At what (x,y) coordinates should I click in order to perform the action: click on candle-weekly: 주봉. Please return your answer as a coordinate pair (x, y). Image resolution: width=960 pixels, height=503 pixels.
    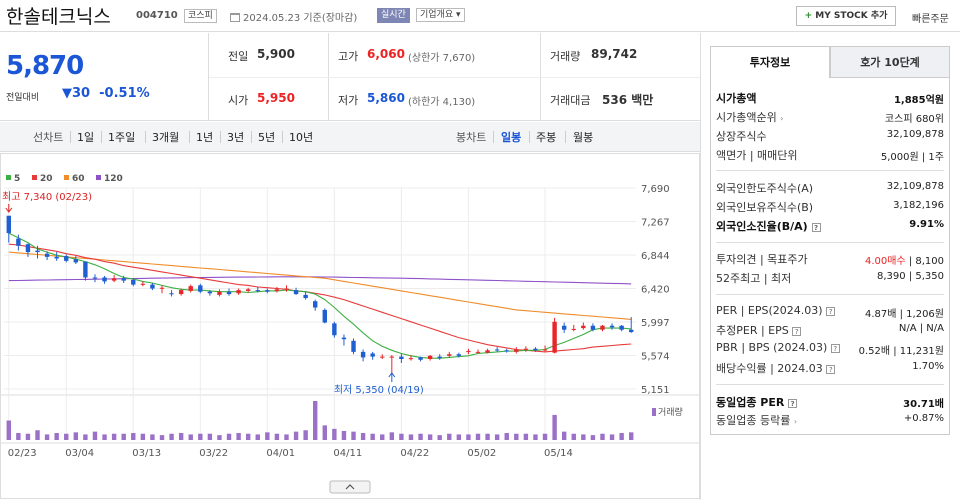
    Looking at the image, I should click on (546, 137).